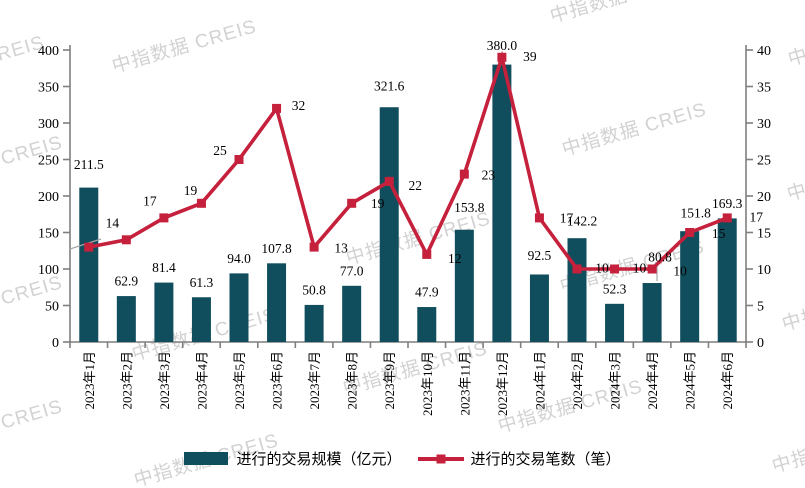 The height and width of the screenshot is (488, 805). What do you see at coordinates (502, 45) in the screenshot?
I see `bar-value-label: 380.0` at bounding box center [502, 45].